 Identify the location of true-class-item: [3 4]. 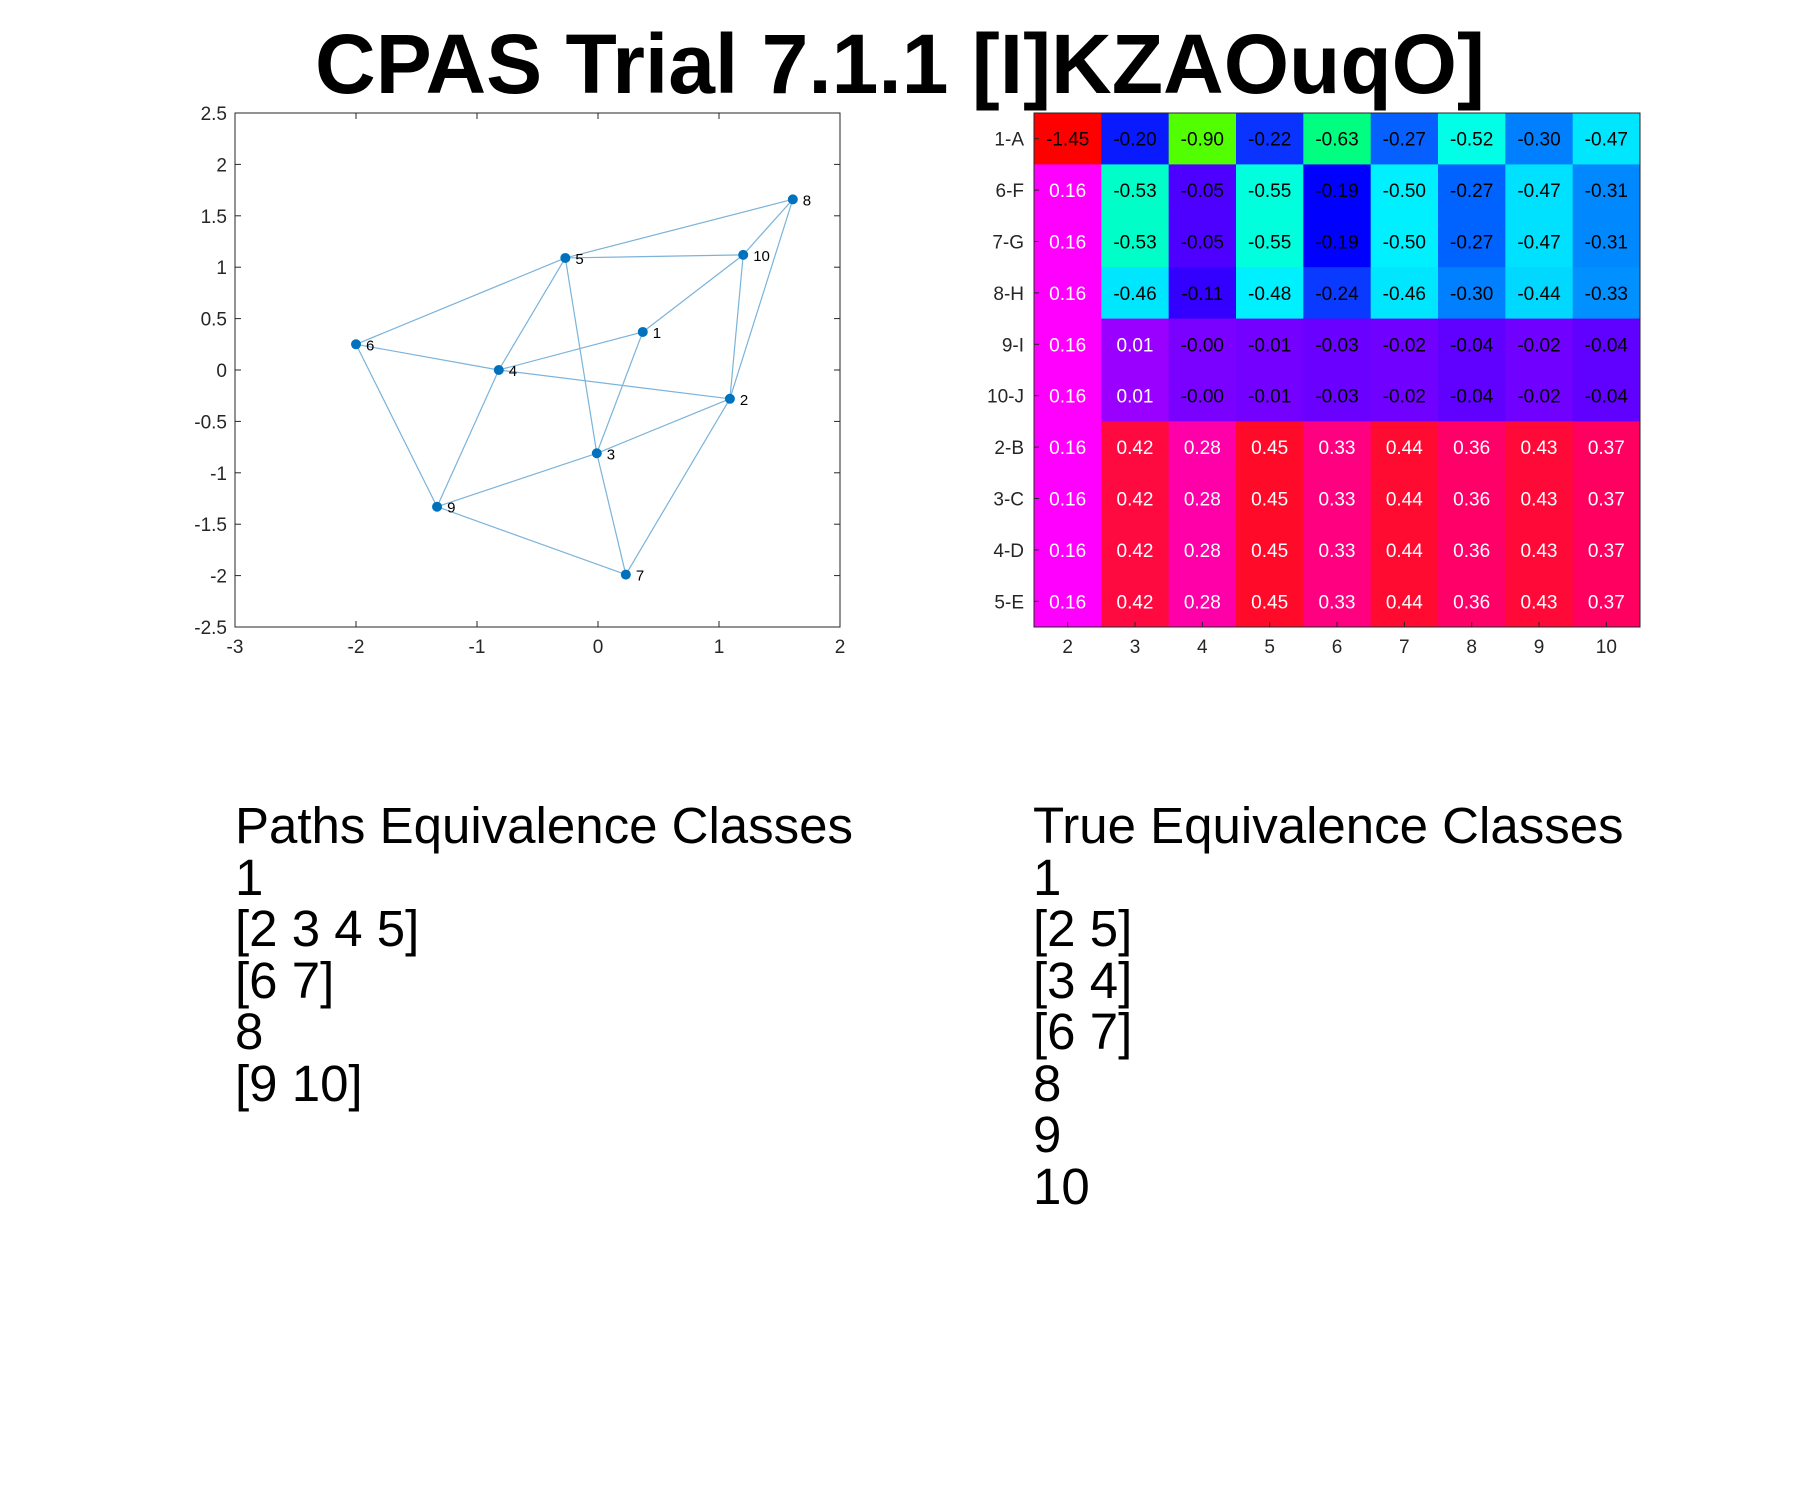
(1083, 980).